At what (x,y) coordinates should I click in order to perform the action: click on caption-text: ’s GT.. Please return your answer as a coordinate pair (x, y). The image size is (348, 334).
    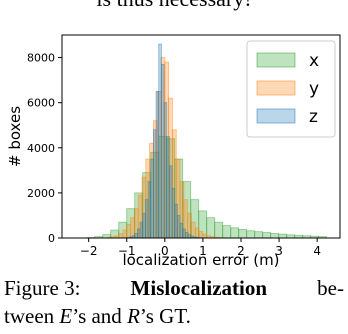
    Looking at the image, I should click on (165, 316).